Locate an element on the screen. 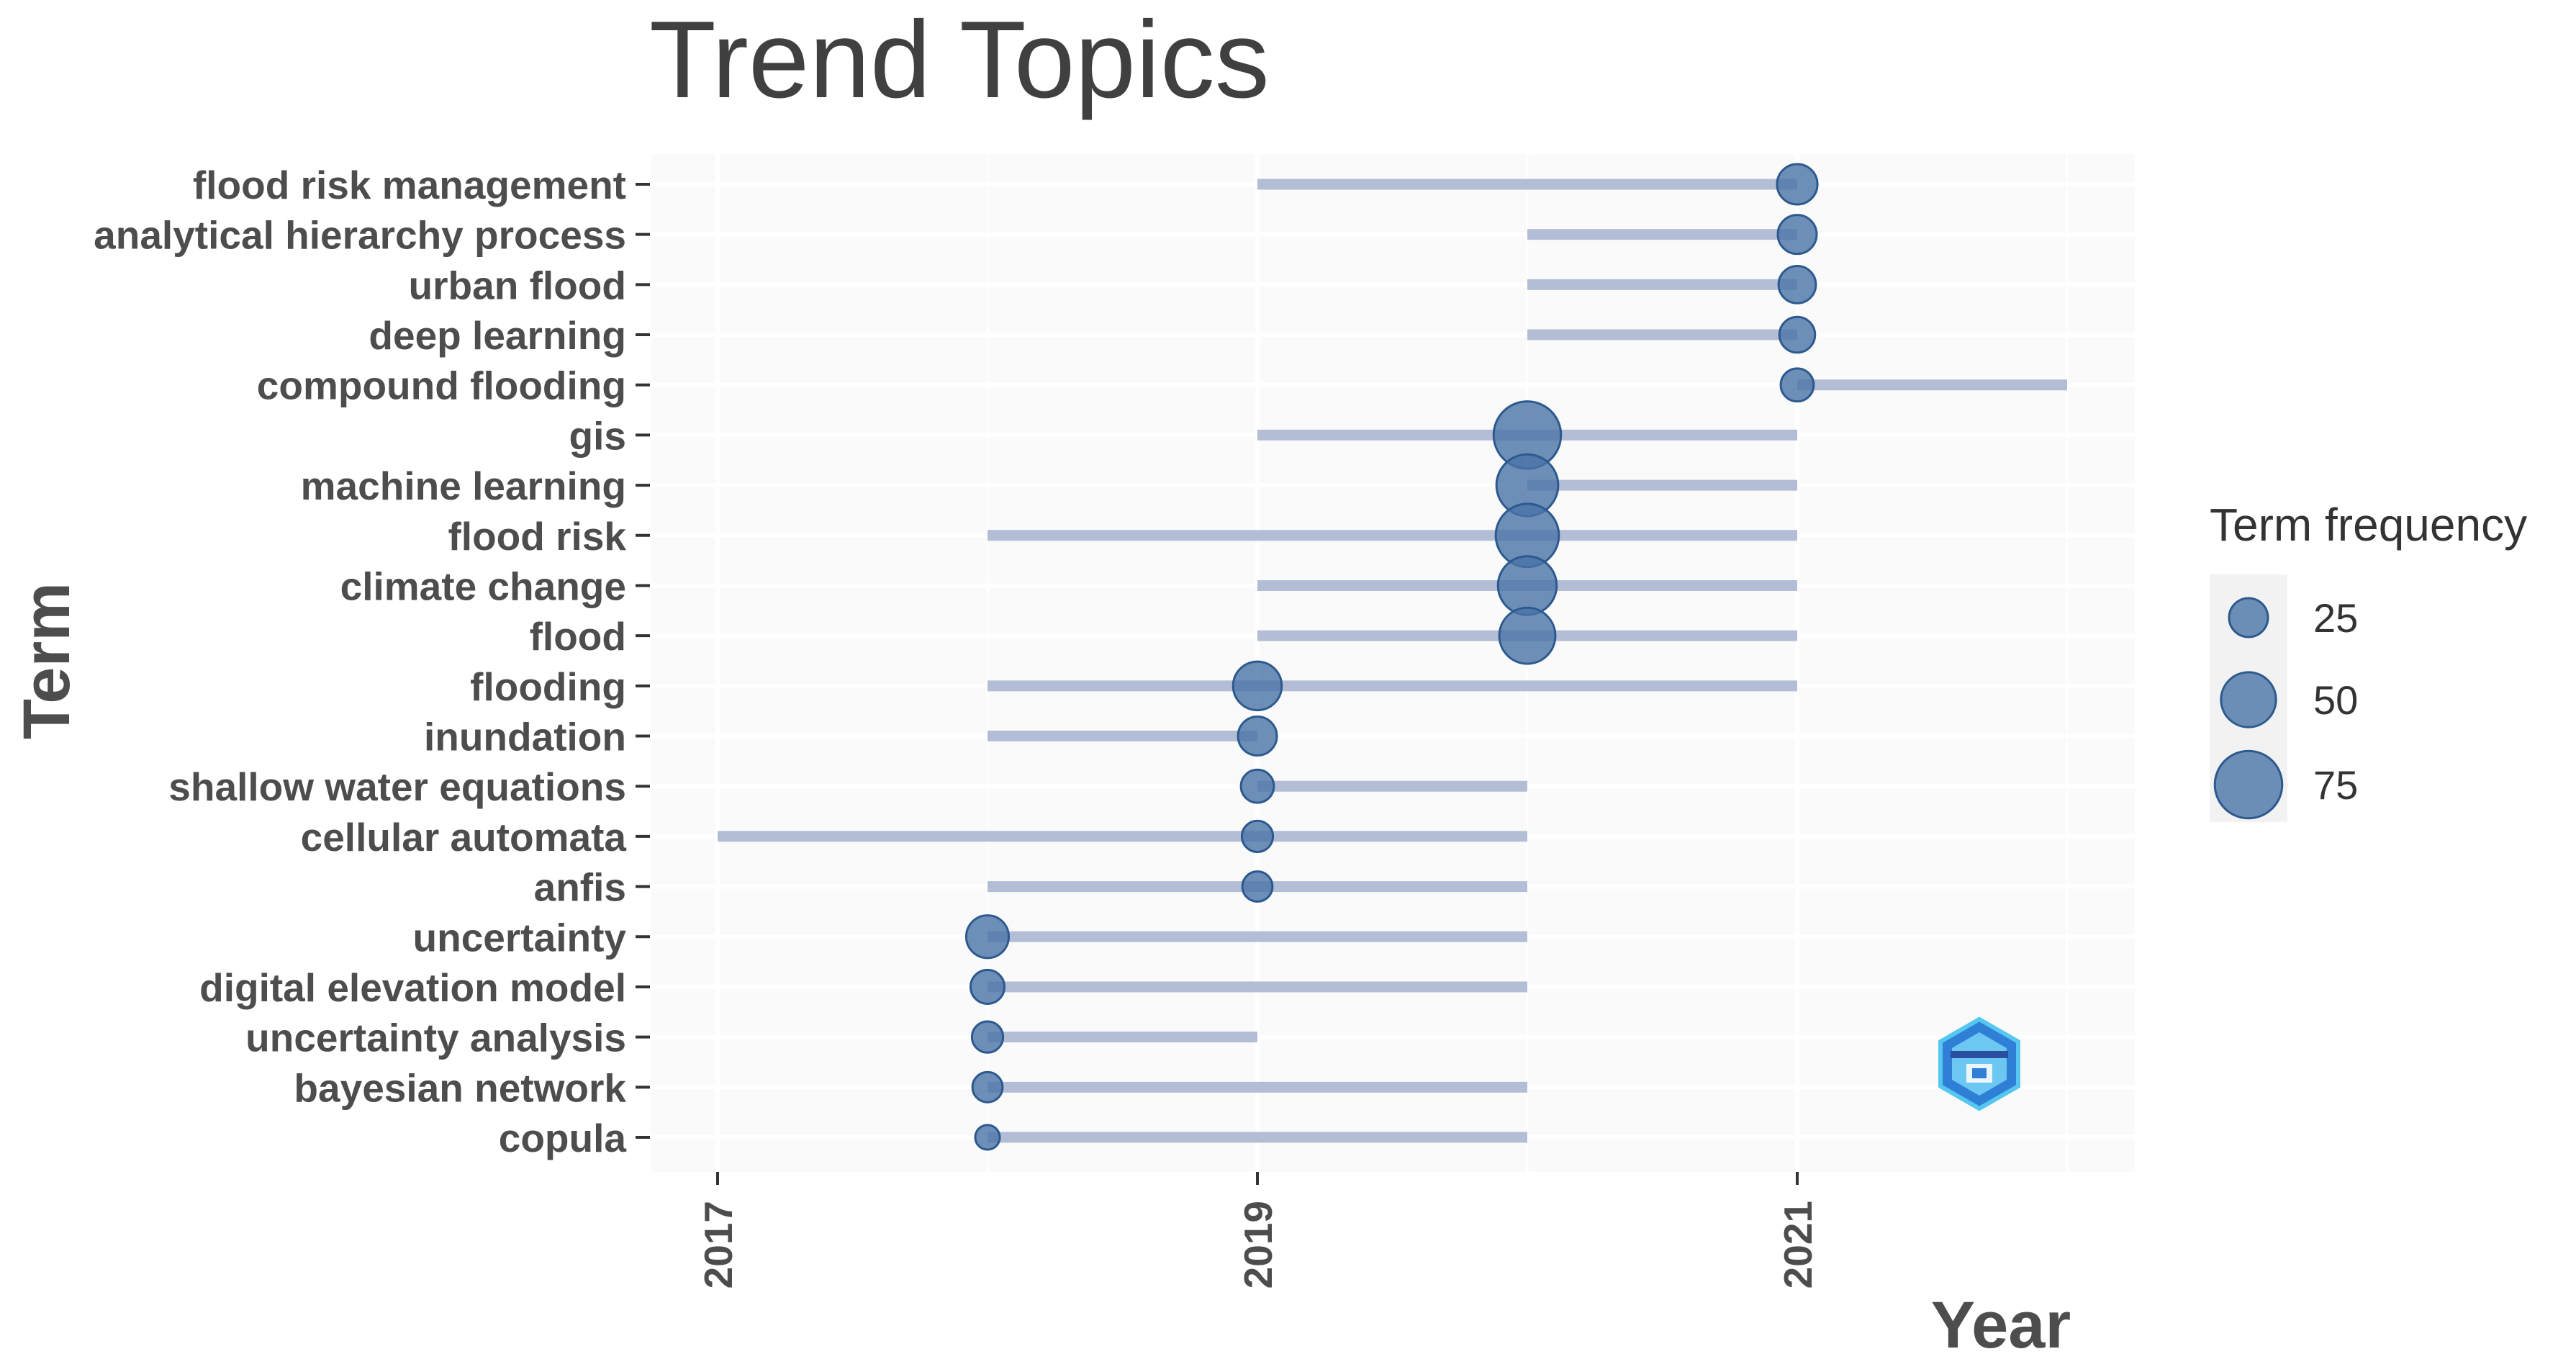 This screenshot has height=1372, width=2576. term-label-copula: copula is located at coordinates (563, 1138).